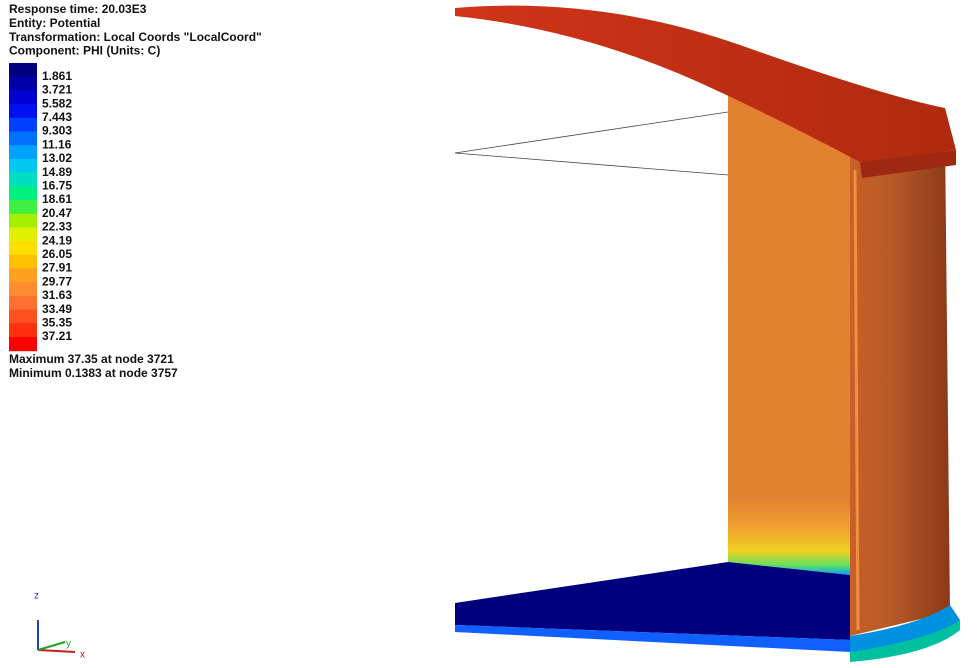 The width and height of the screenshot is (977, 668). Describe the element at coordinates (82, 655) in the screenshot. I see `x-label: x` at that location.